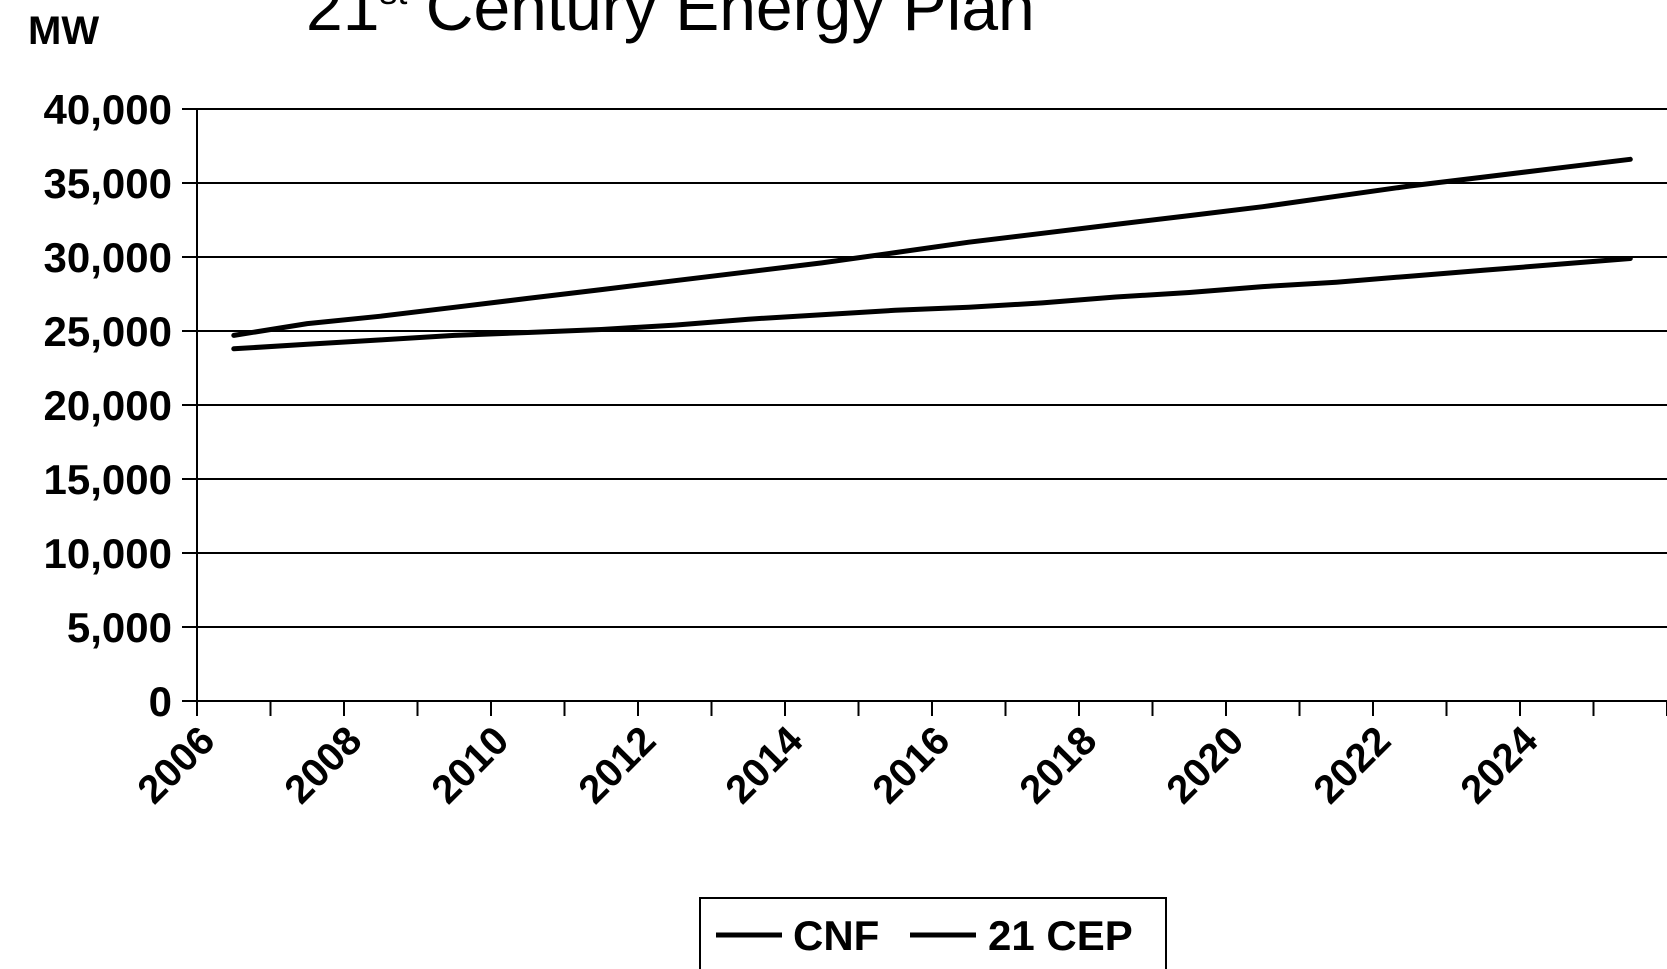  Describe the element at coordinates (617, 765) in the screenshot. I see `x-tick-label: 2012` at that location.